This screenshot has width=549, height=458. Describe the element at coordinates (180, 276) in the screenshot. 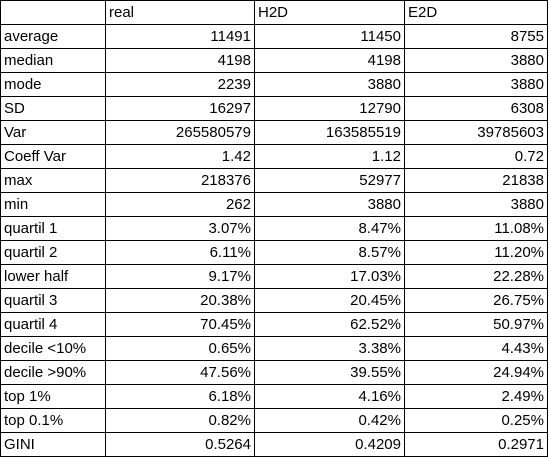

I see `value-cell: 9.17%` at that location.